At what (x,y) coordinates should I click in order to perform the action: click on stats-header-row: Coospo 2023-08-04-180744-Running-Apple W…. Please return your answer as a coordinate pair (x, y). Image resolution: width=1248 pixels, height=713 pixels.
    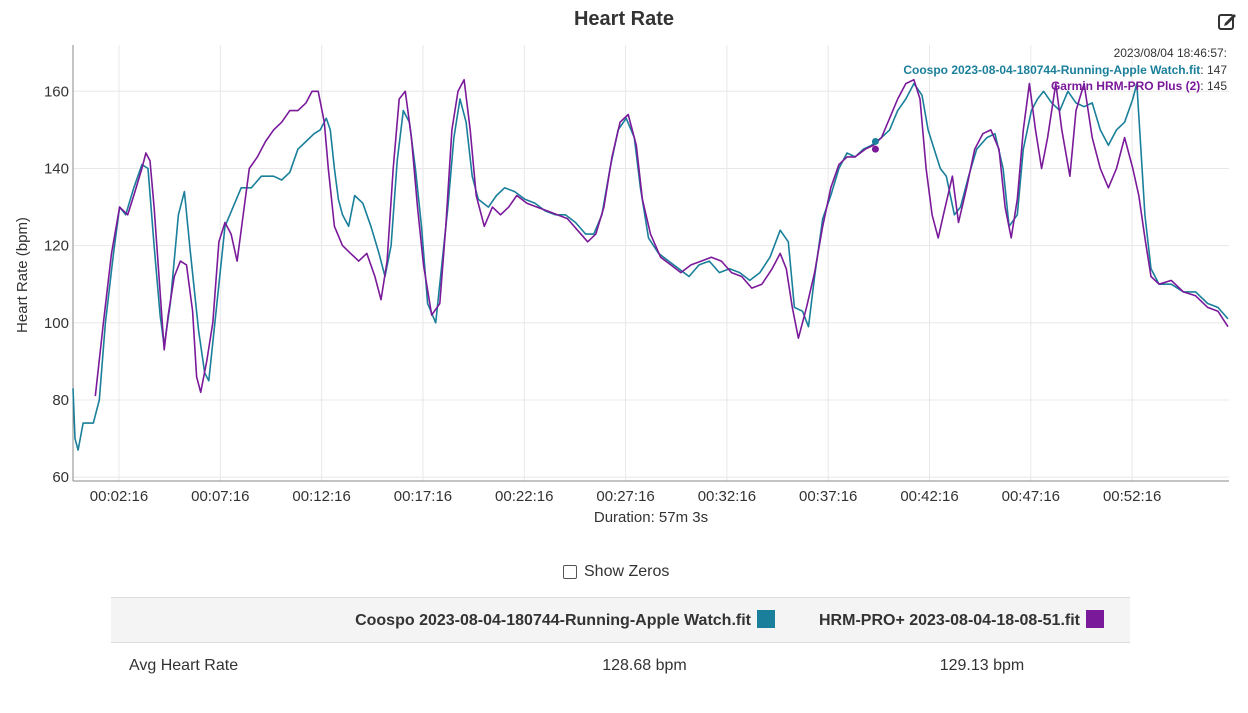
    Looking at the image, I should click on (620, 620).